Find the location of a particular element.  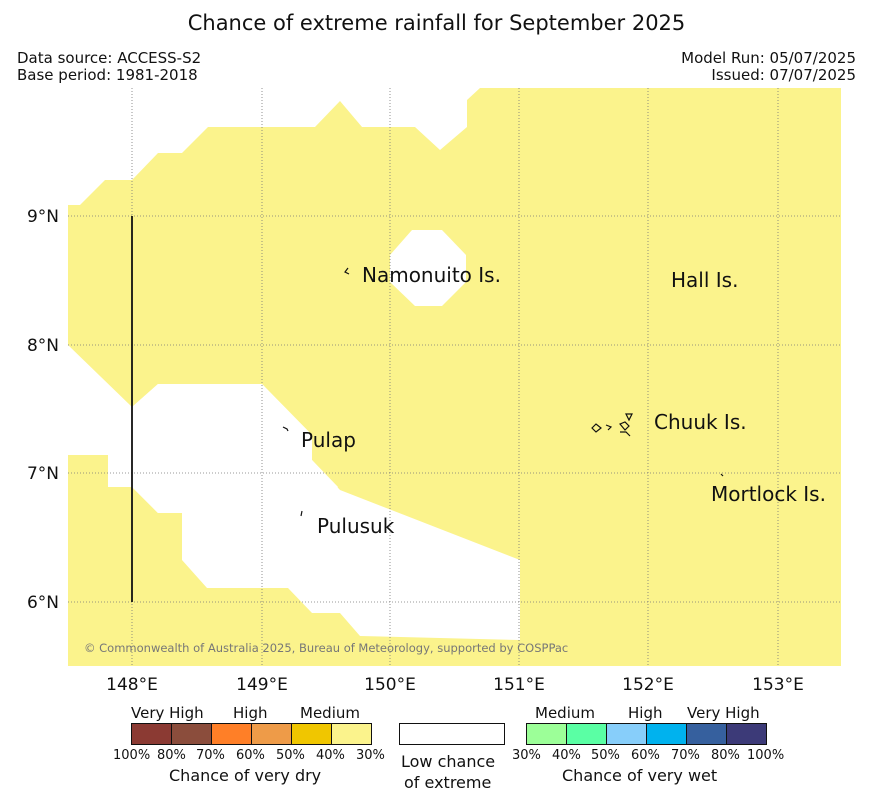

wet-level-high: High is located at coordinates (645, 713).